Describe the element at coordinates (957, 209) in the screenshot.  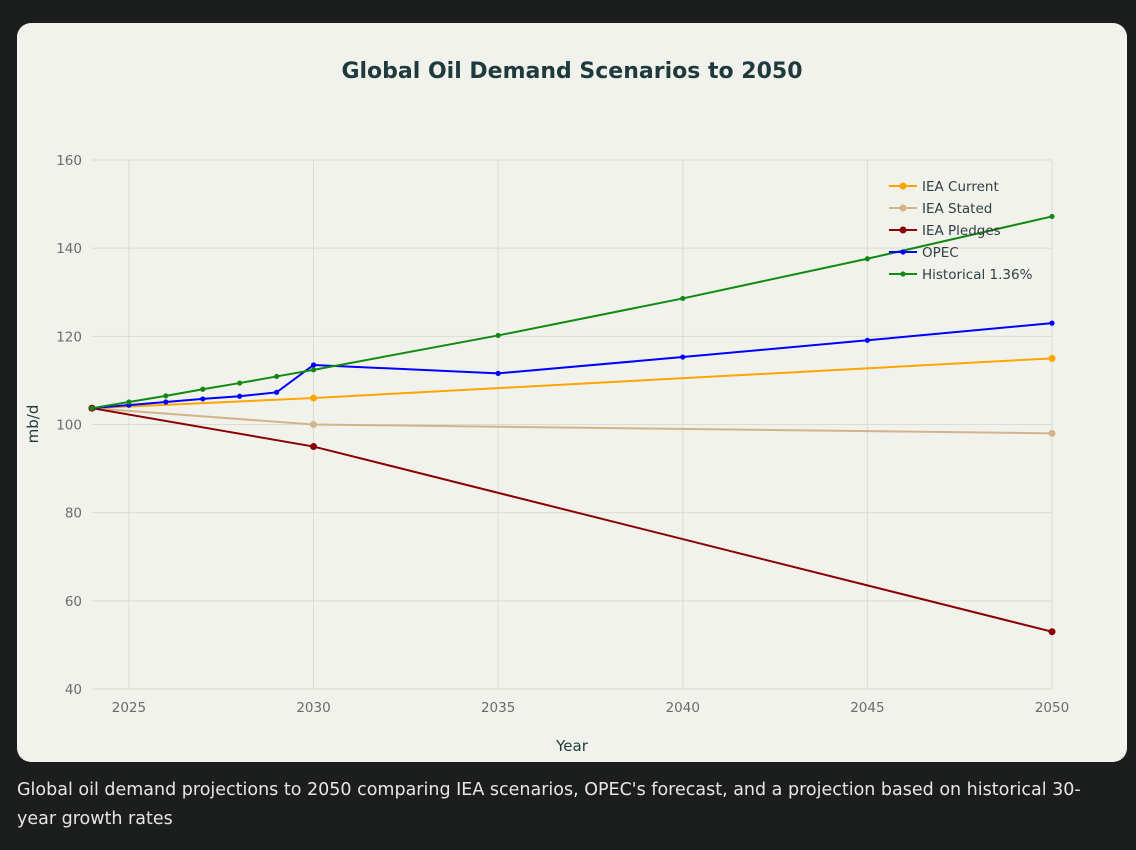
I see `legend-label: IEA Stated` at that location.